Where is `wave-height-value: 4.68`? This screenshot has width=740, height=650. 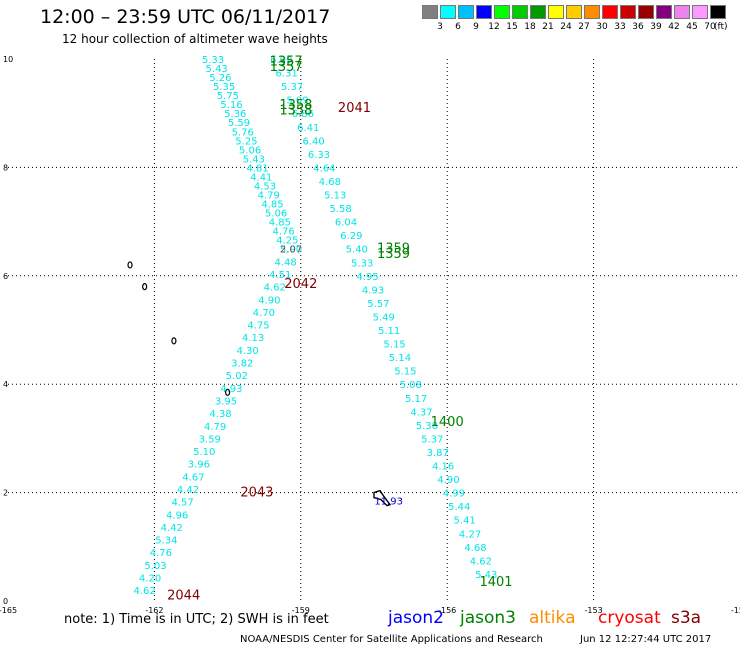 wave-height-value: 4.68 is located at coordinates (330, 182).